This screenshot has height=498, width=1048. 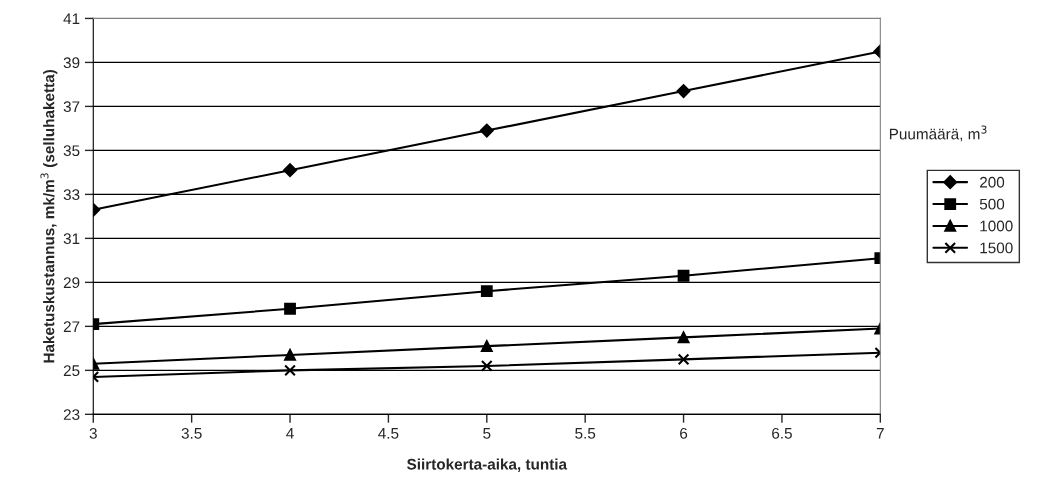 I want to click on y-tick-label: 33, so click(x=71, y=195).